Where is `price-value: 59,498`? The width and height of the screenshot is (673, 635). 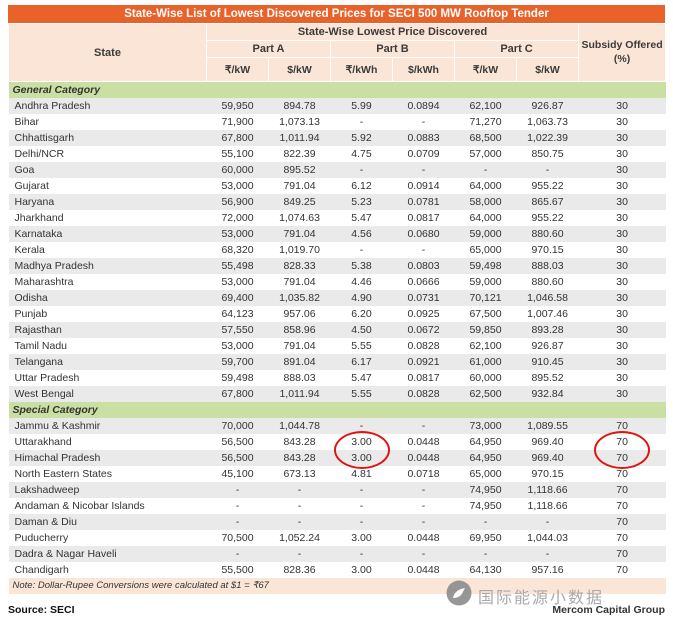 price-value: 59,498 is located at coordinates (237, 378).